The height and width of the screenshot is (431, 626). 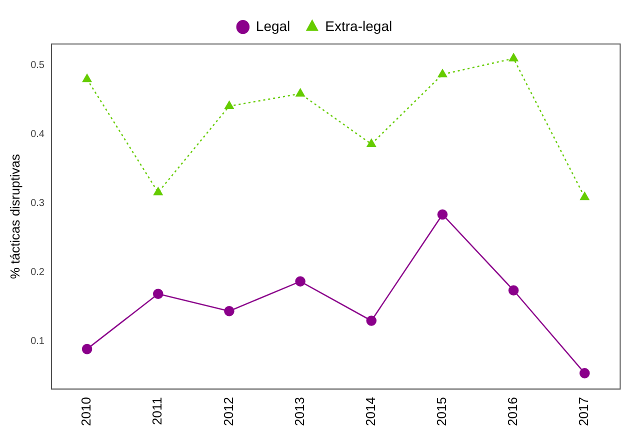 I want to click on x-tick-label: 2010, so click(x=86, y=411).